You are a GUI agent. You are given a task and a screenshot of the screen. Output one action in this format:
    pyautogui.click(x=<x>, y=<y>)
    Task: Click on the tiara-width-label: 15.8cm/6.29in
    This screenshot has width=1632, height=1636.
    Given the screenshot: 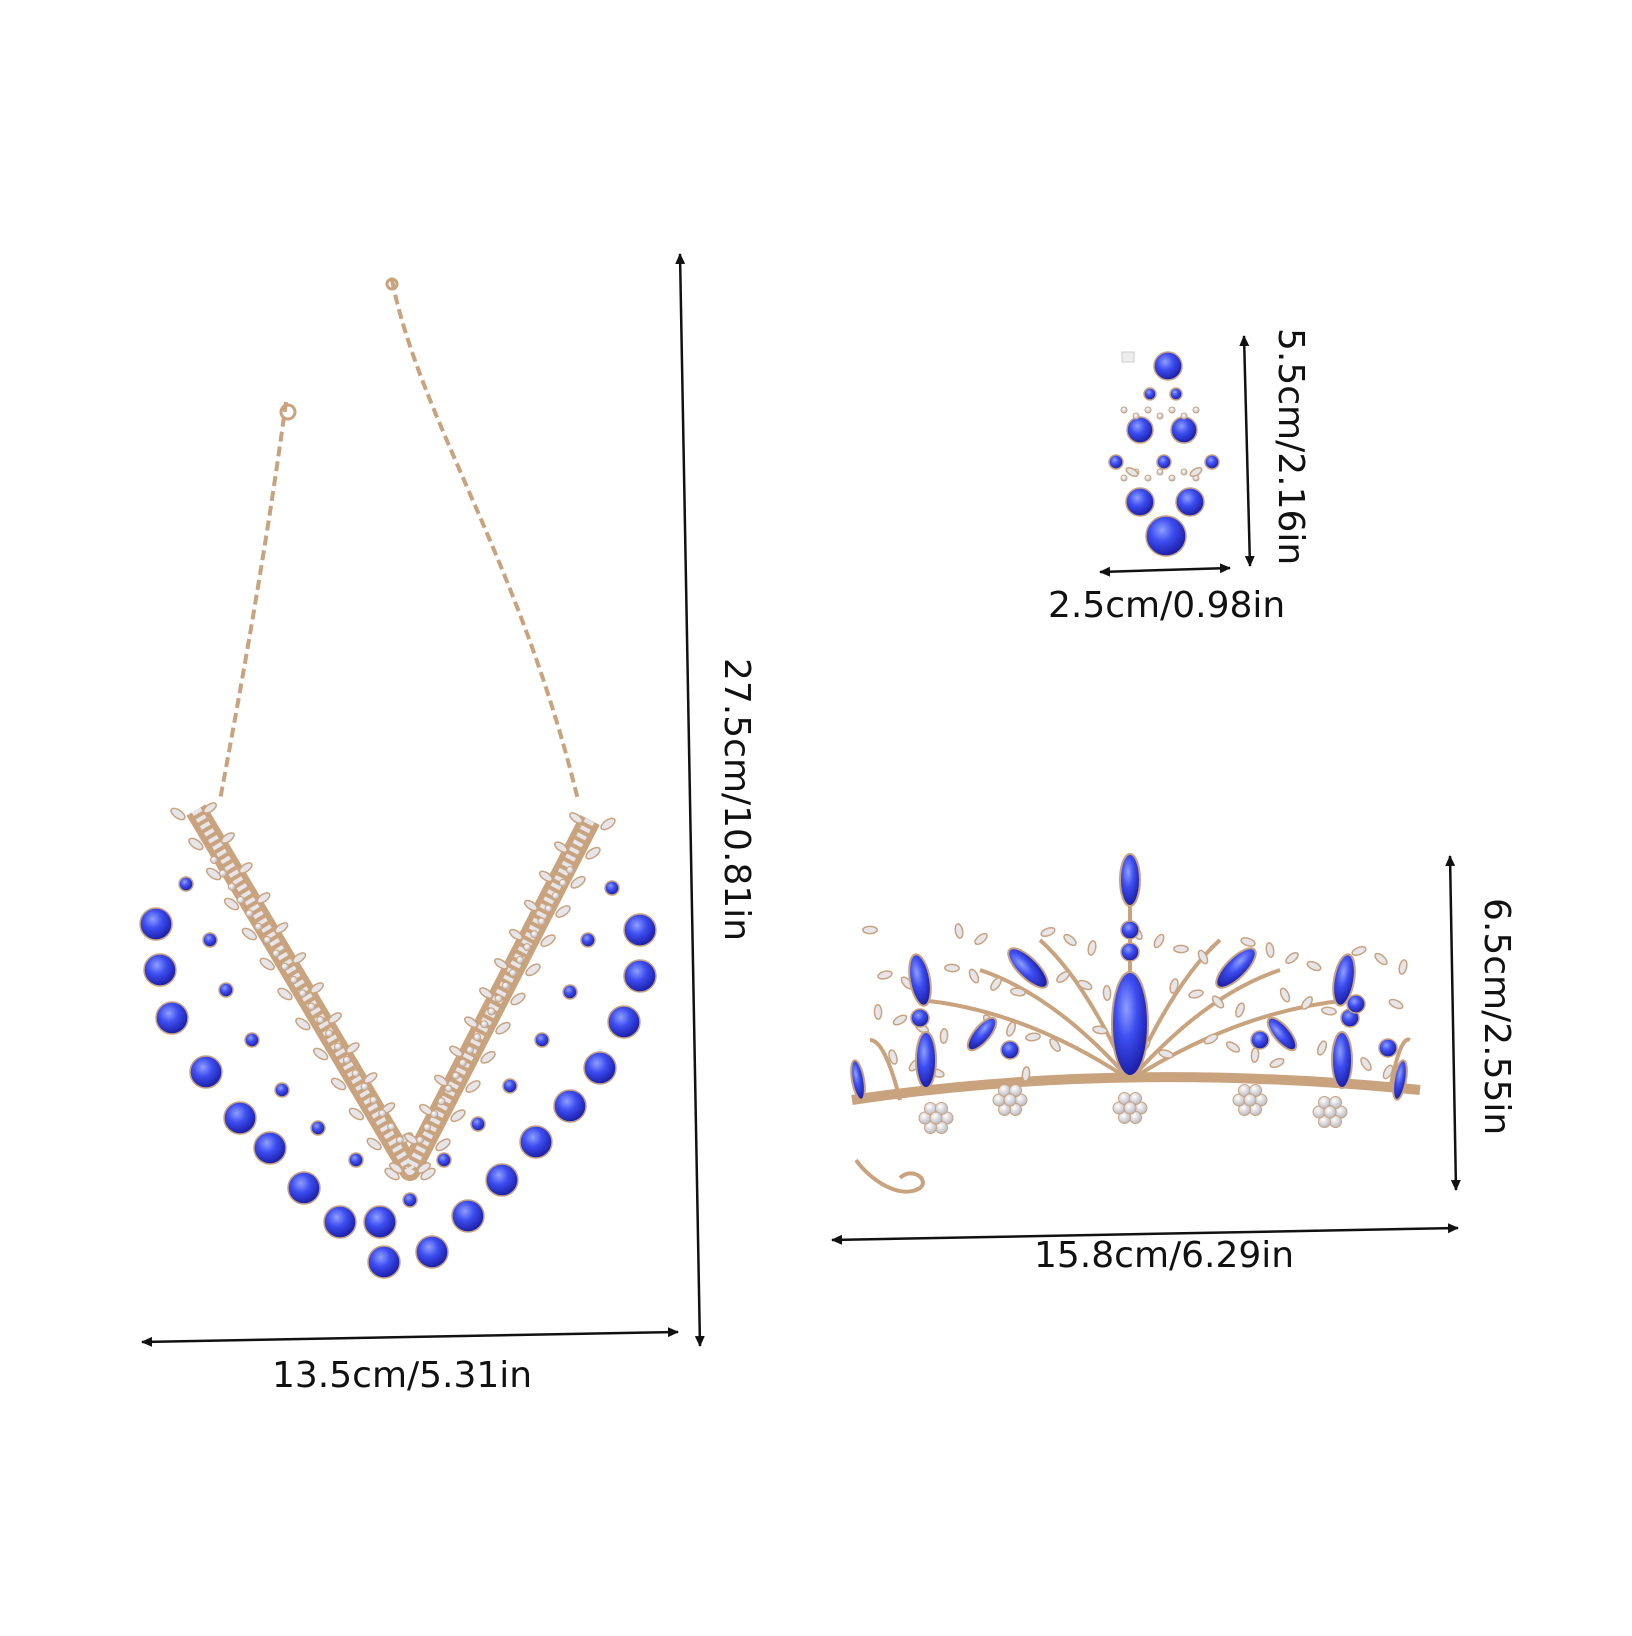 What is the action you would take?
    pyautogui.click(x=1164, y=1255)
    